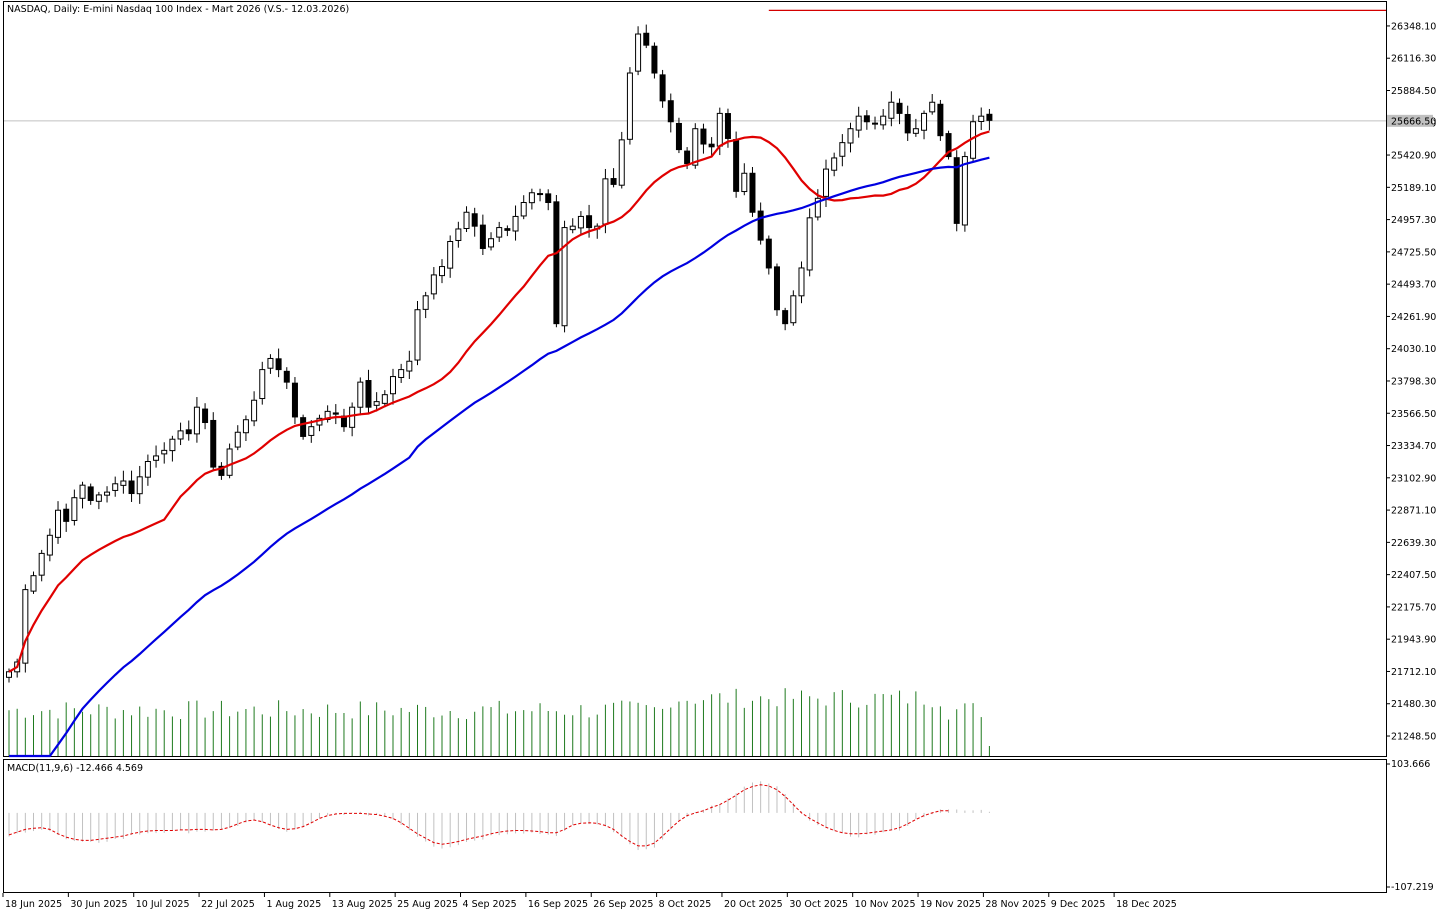 The image size is (1443, 915). Describe the element at coordinates (1015, 904) in the screenshot. I see `date-label: 28 Nov 2025` at that location.